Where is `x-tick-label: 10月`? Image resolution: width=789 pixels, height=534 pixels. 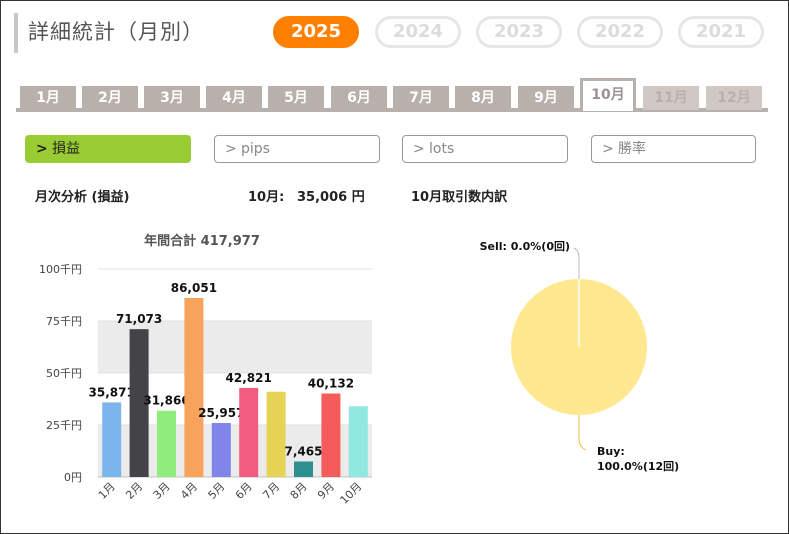
x-tick-label: 10月 is located at coordinates (351, 493).